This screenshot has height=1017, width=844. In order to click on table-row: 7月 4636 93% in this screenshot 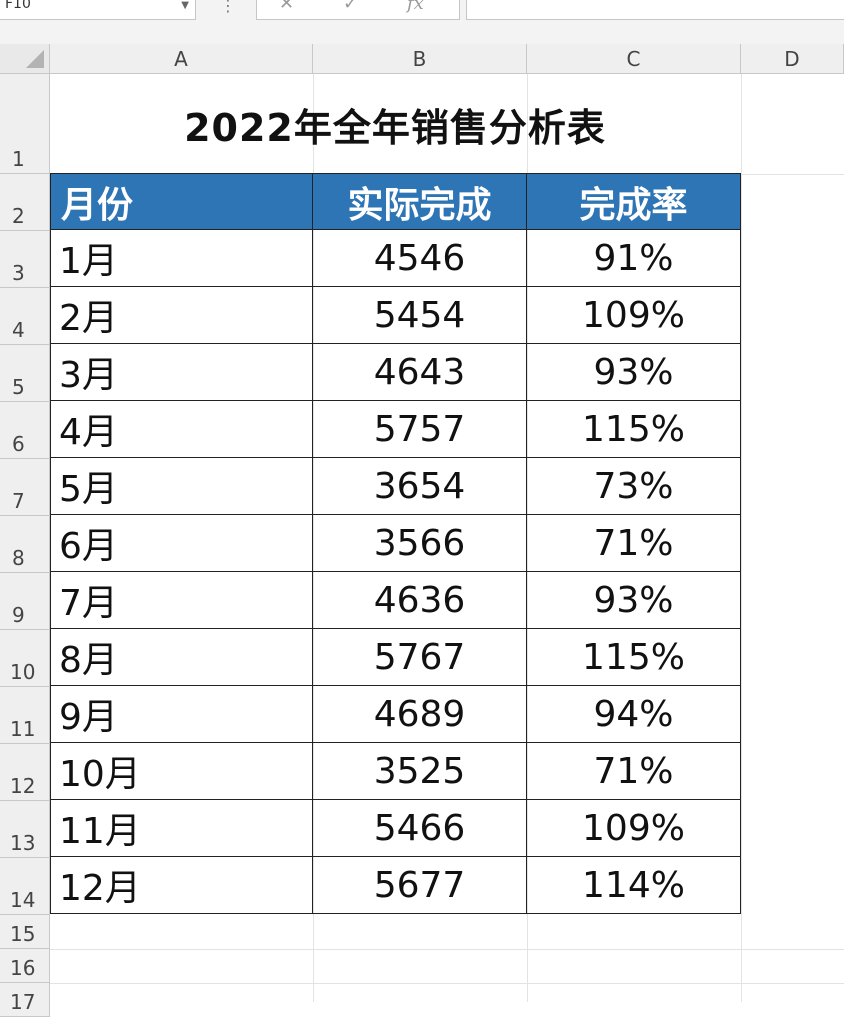, I will do `click(395, 600)`.